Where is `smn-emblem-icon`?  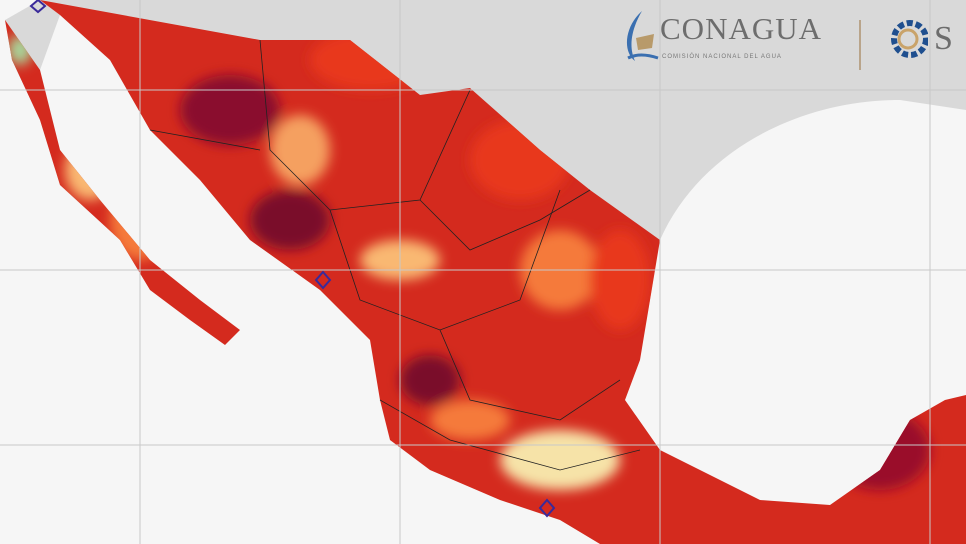 smn-emblem-icon is located at coordinates (909, 39).